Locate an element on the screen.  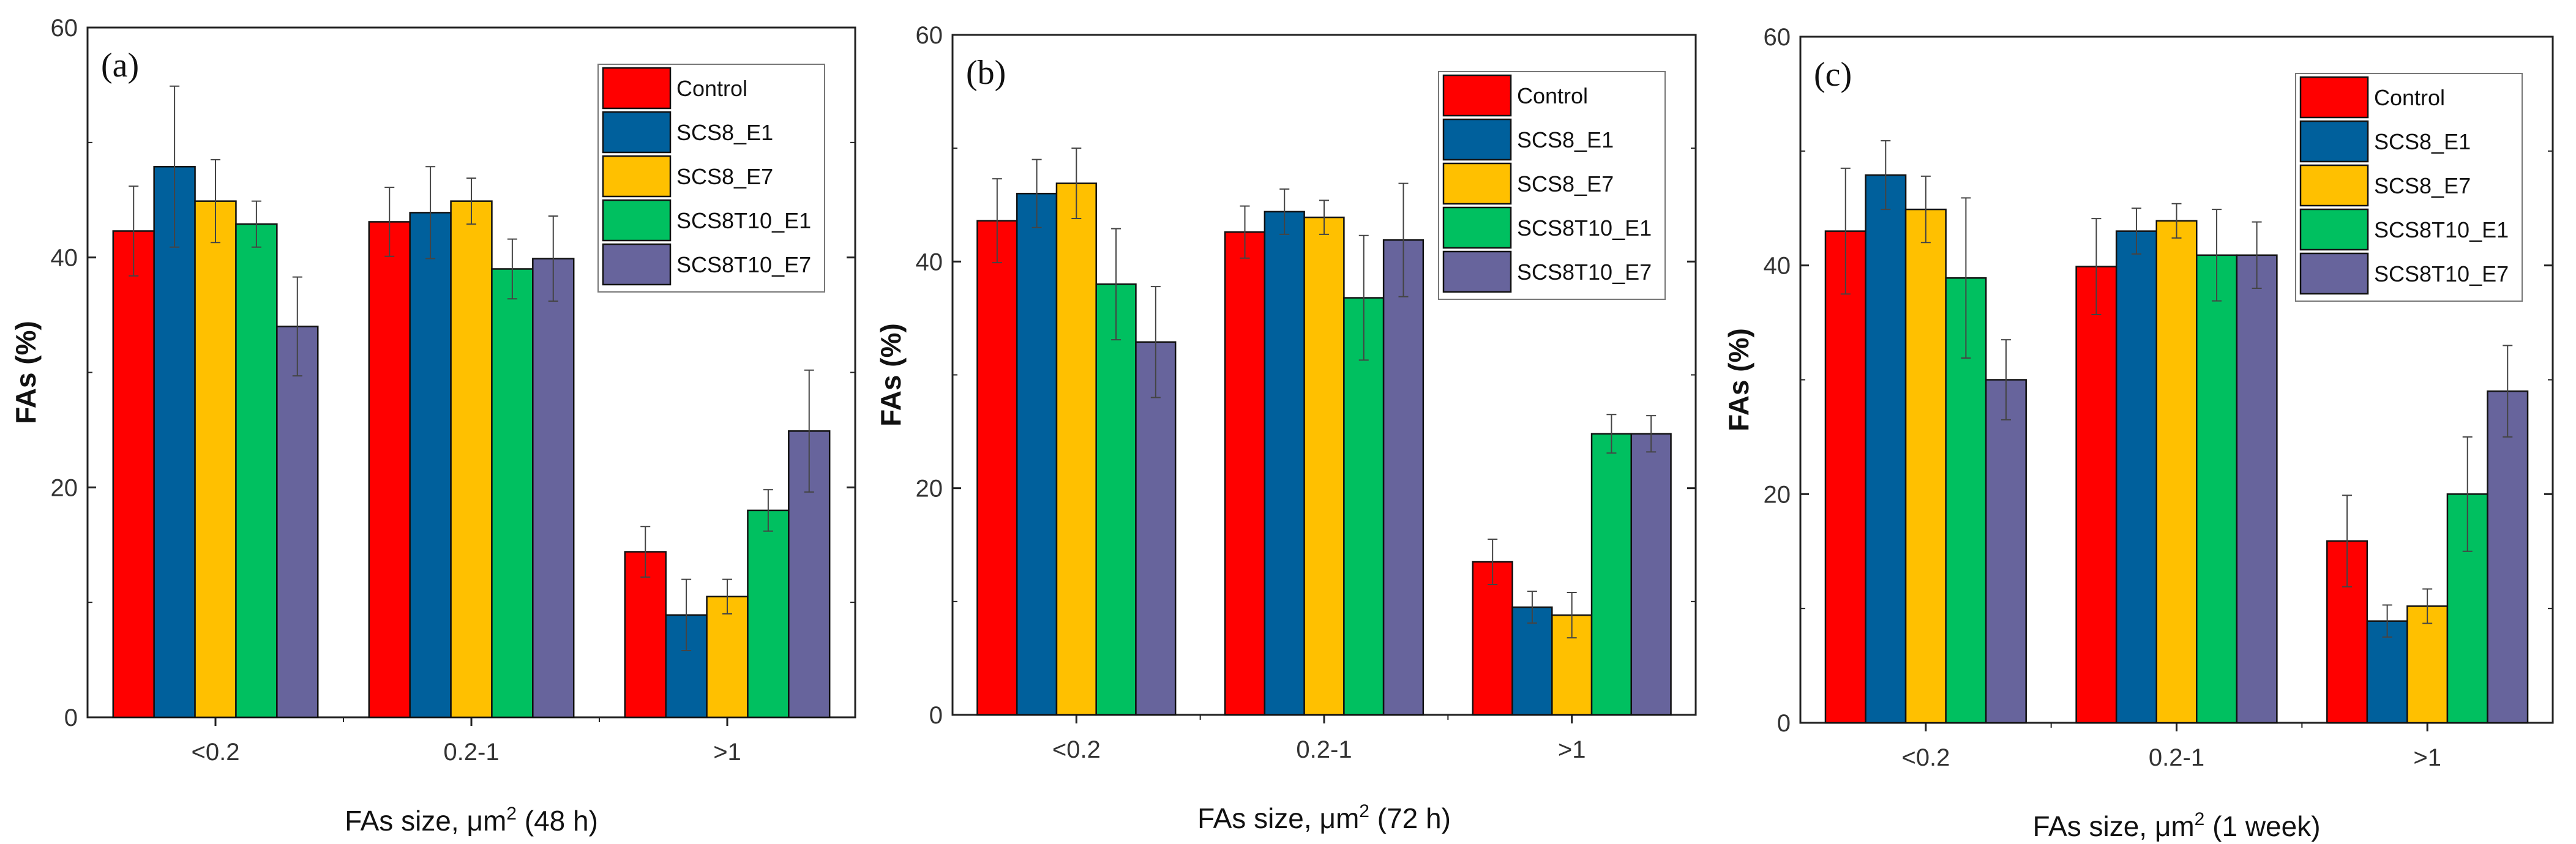
x-axis-label-suffix: (72 h) is located at coordinates (1410, 818).